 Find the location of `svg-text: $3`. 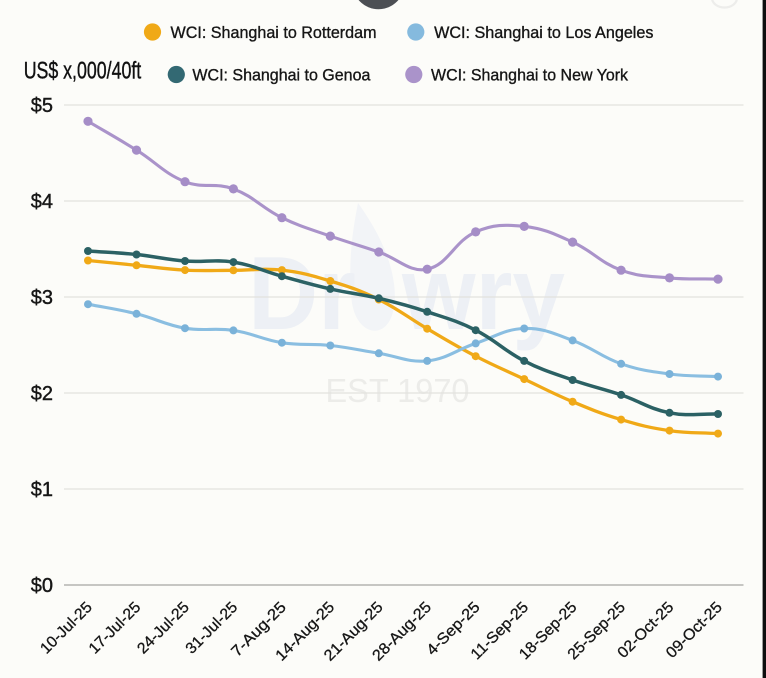

svg-text: $3 is located at coordinates (42, 298).